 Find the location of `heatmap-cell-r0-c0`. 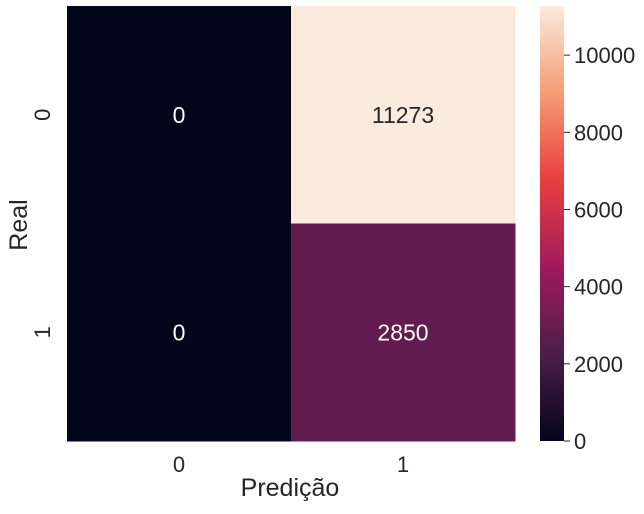

heatmap-cell-r0-c0 is located at coordinates (179, 115).